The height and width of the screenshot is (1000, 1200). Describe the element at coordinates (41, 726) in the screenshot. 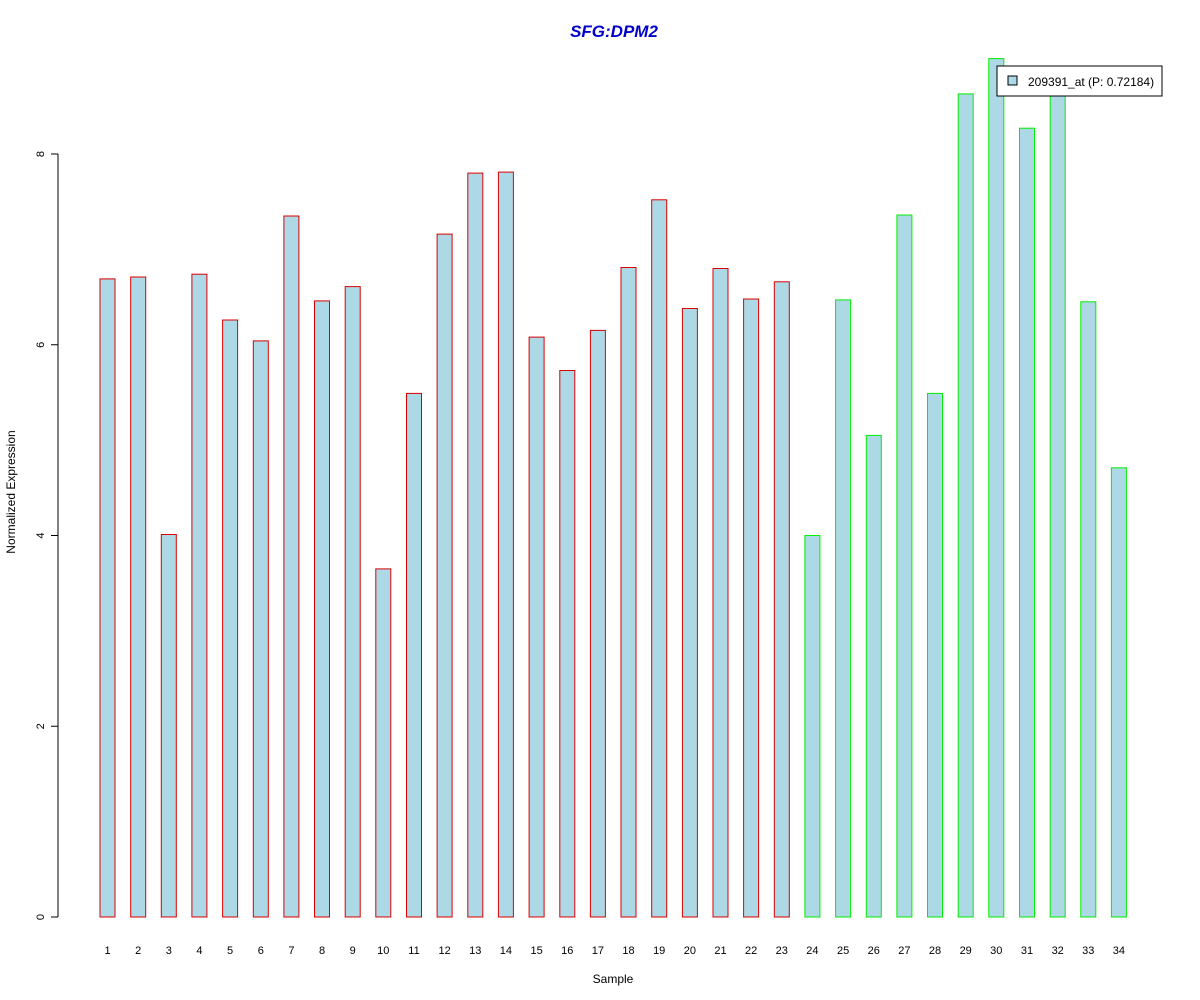

I see `y-tick-label: 2` at that location.